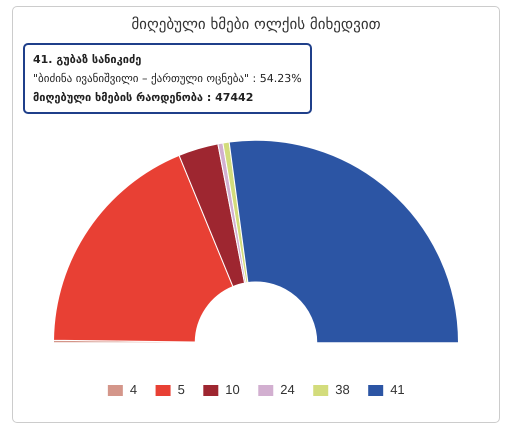  What do you see at coordinates (143, 98) in the screenshot?
I see `text: მიღებული ხმების რაოდენობა : 47442` at bounding box center [143, 98].